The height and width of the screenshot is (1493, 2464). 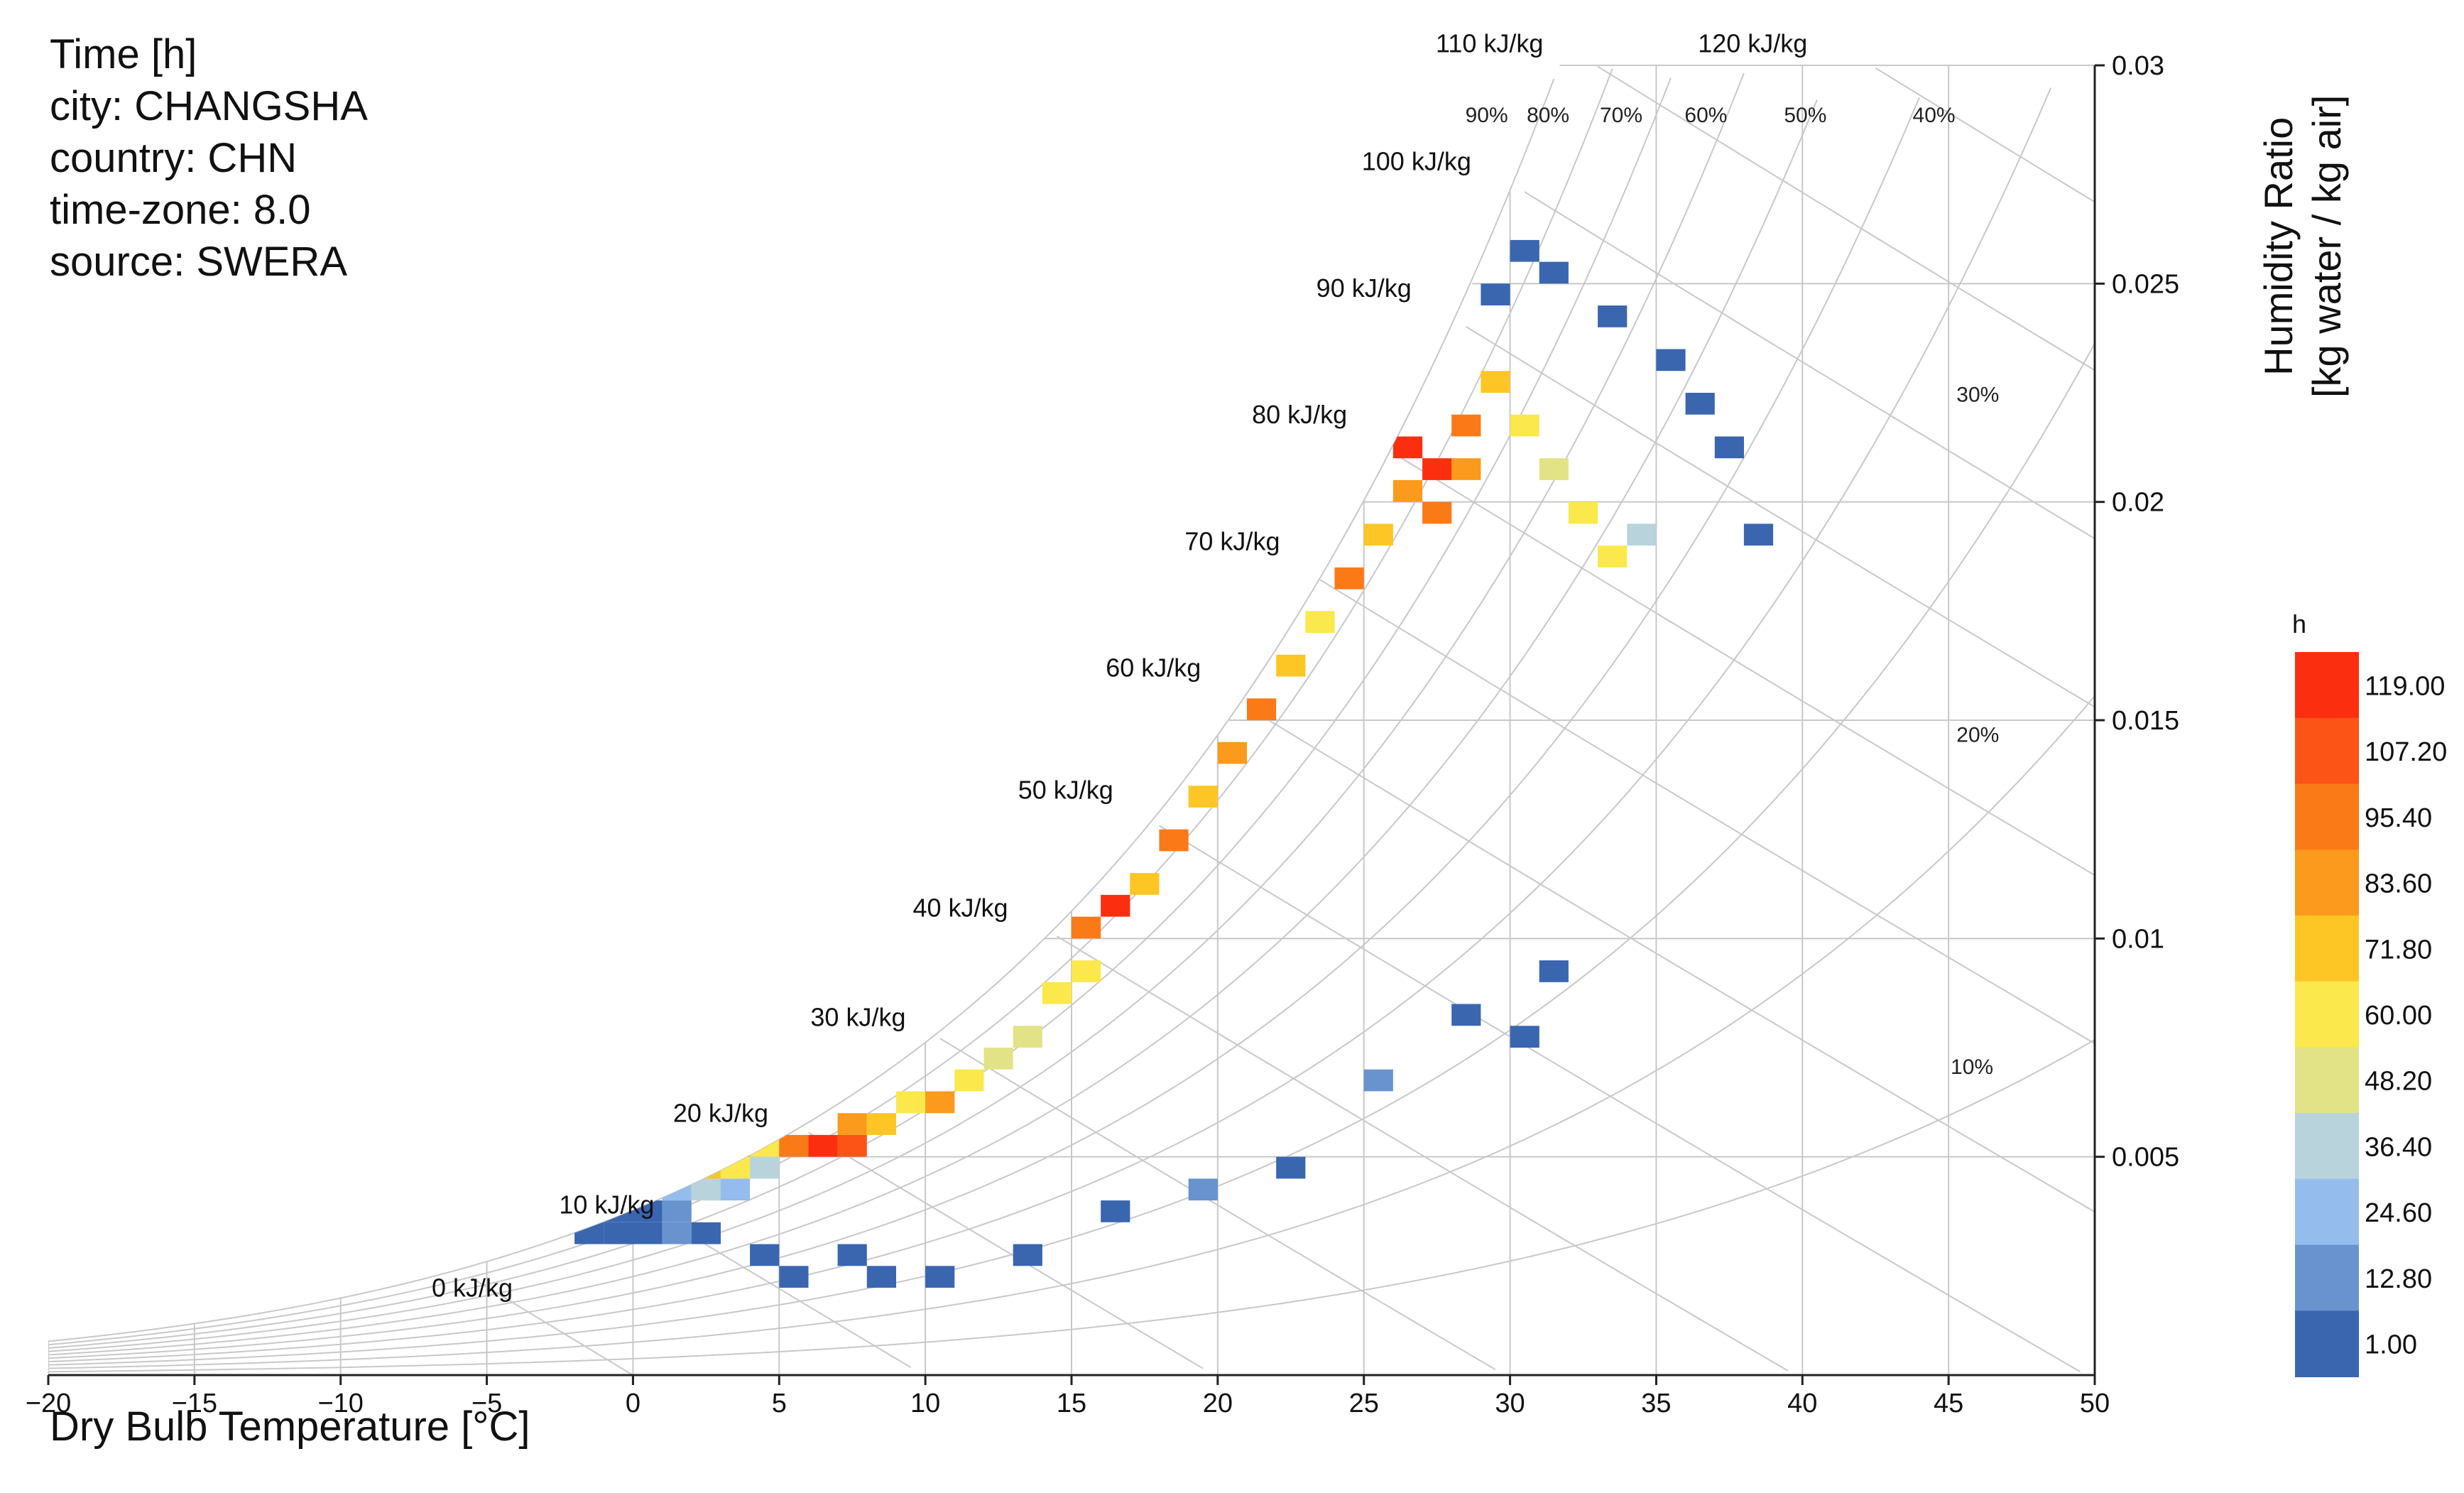 I want to click on x-tick-label: 10, so click(x=925, y=1403).